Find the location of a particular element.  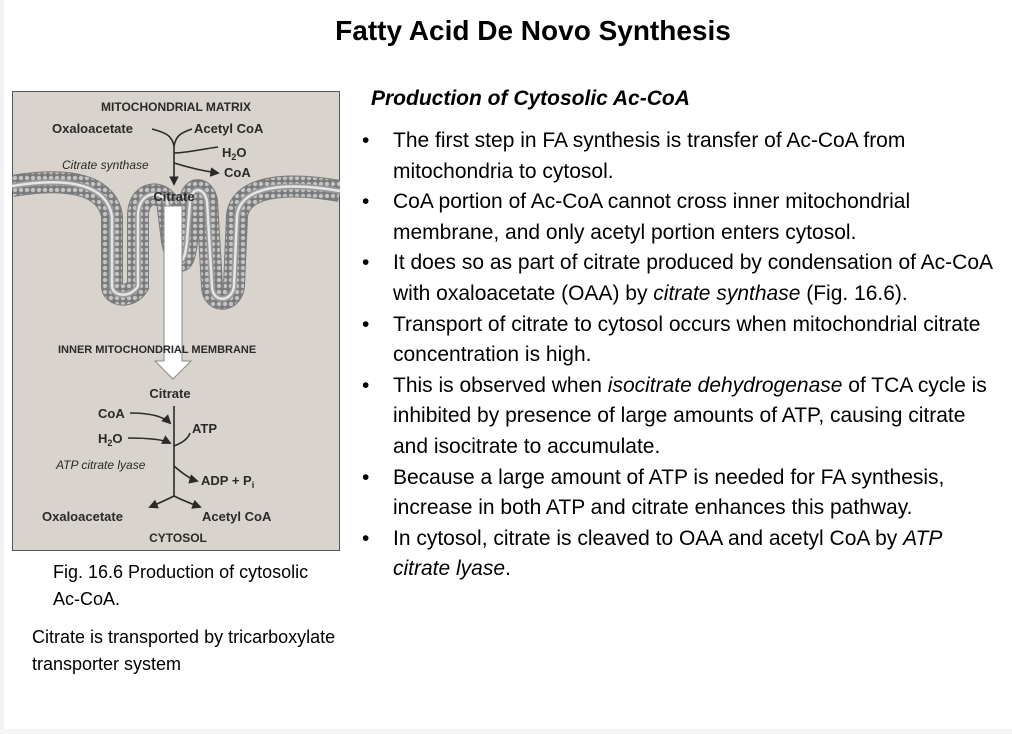

acetyl-coa-bottom-label: Acetyl CoA is located at coordinates (237, 516).